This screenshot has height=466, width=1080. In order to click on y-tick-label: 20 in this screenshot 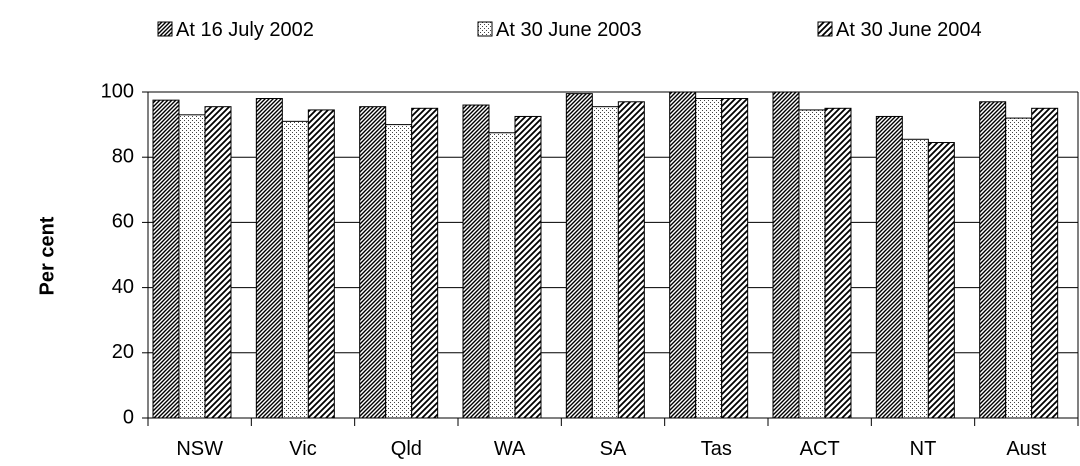, I will do `click(123, 352)`.